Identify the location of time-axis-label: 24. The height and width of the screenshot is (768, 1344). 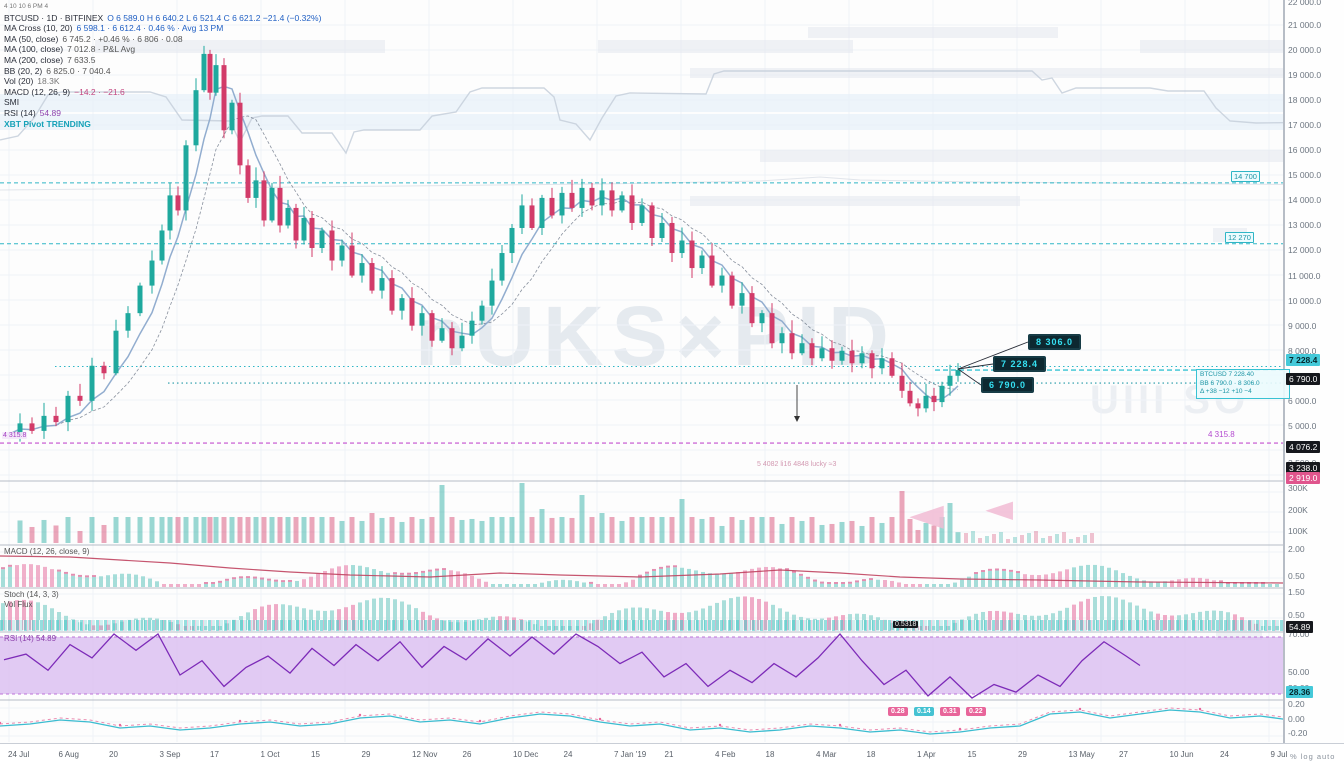
(568, 754).